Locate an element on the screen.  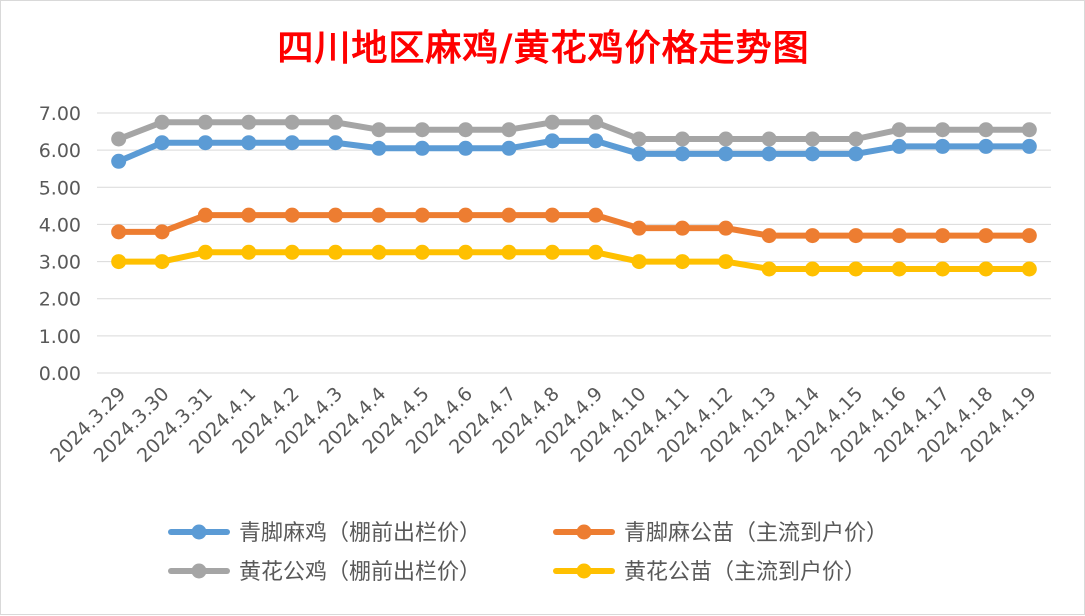
y-axis-tick-labels: 0.00 1.00 2.00 3.00 4.00 5.00 6.00 7.00 is located at coordinates (60, 244).